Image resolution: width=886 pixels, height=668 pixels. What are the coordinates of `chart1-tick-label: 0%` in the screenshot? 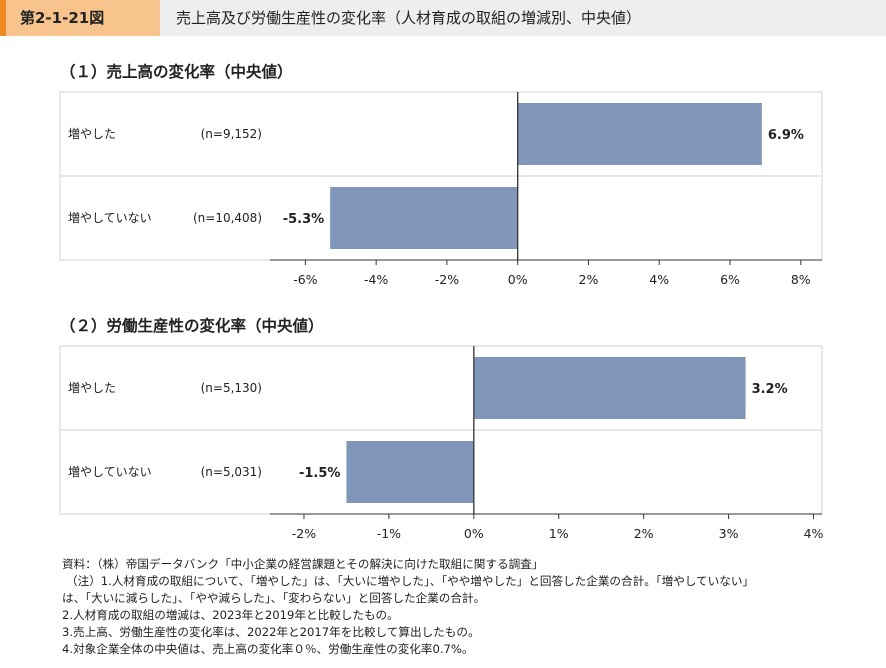 It's located at (518, 279).